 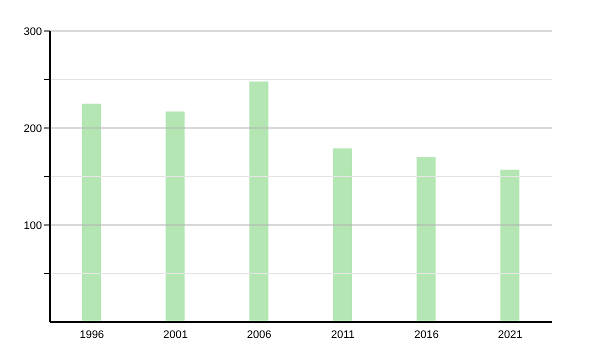 What do you see at coordinates (33, 226) in the screenshot?
I see `y-tick-label: 100` at bounding box center [33, 226].